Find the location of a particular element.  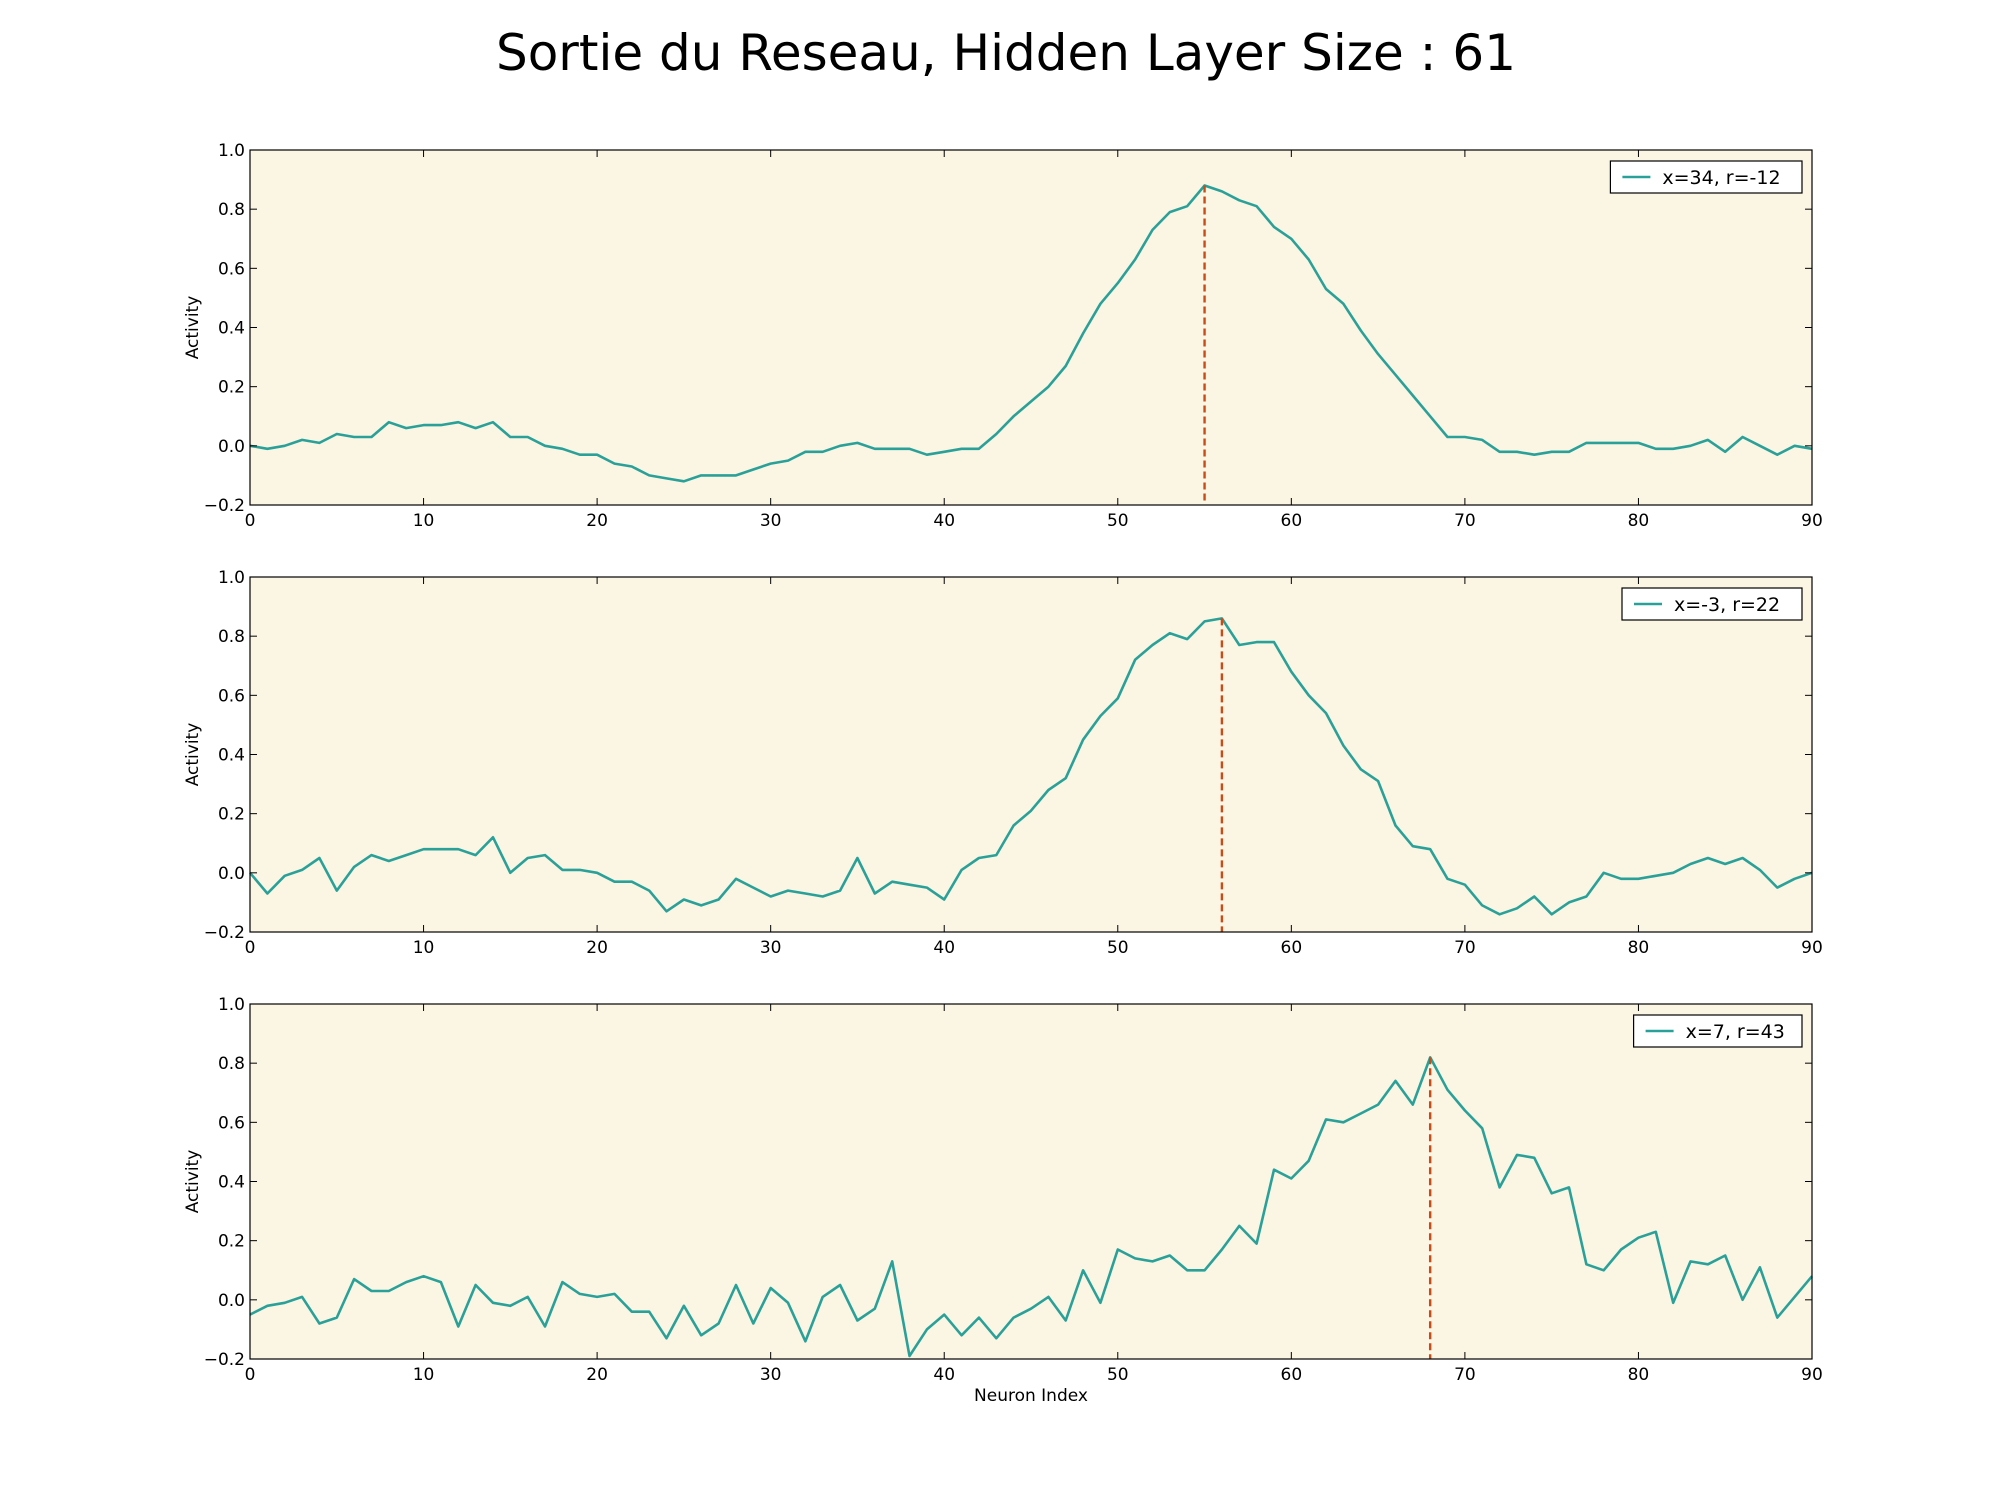

p1-xtick-label: 50 is located at coordinates (1118, 521).